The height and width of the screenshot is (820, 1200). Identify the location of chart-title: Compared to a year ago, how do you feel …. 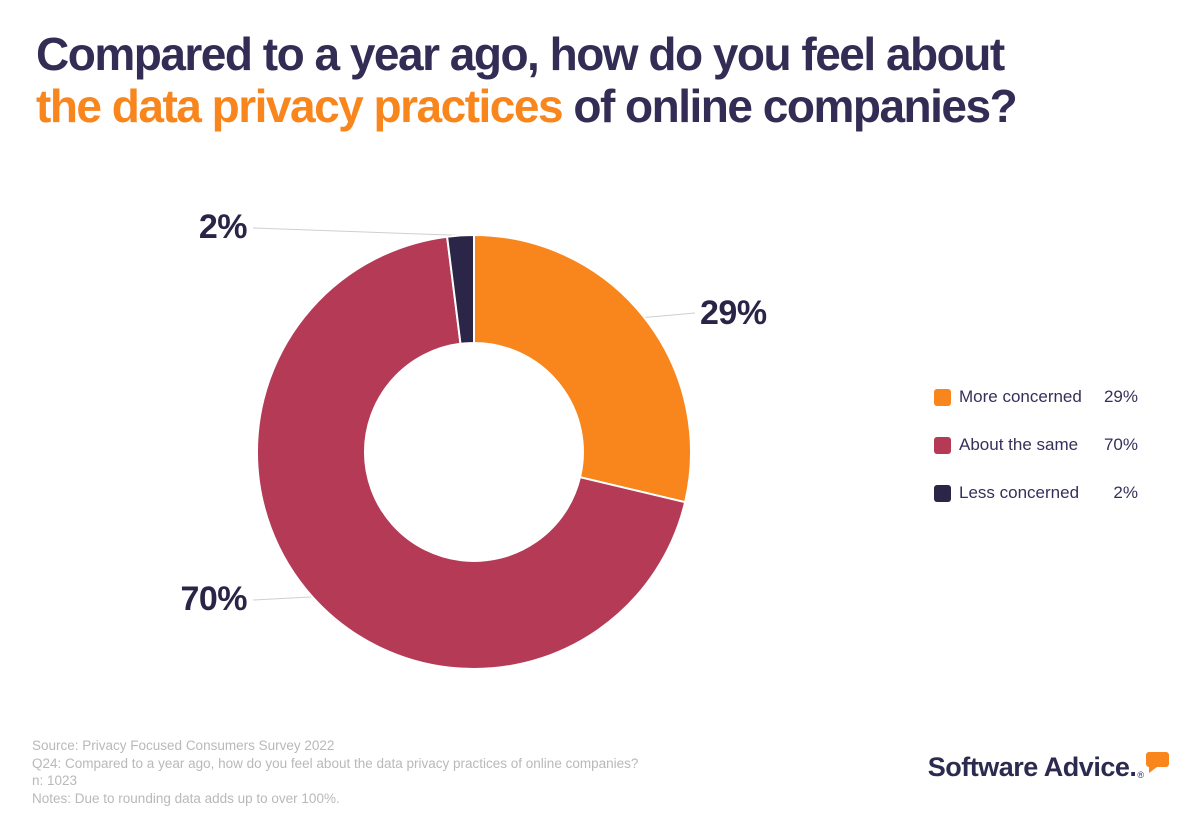
(601, 80).